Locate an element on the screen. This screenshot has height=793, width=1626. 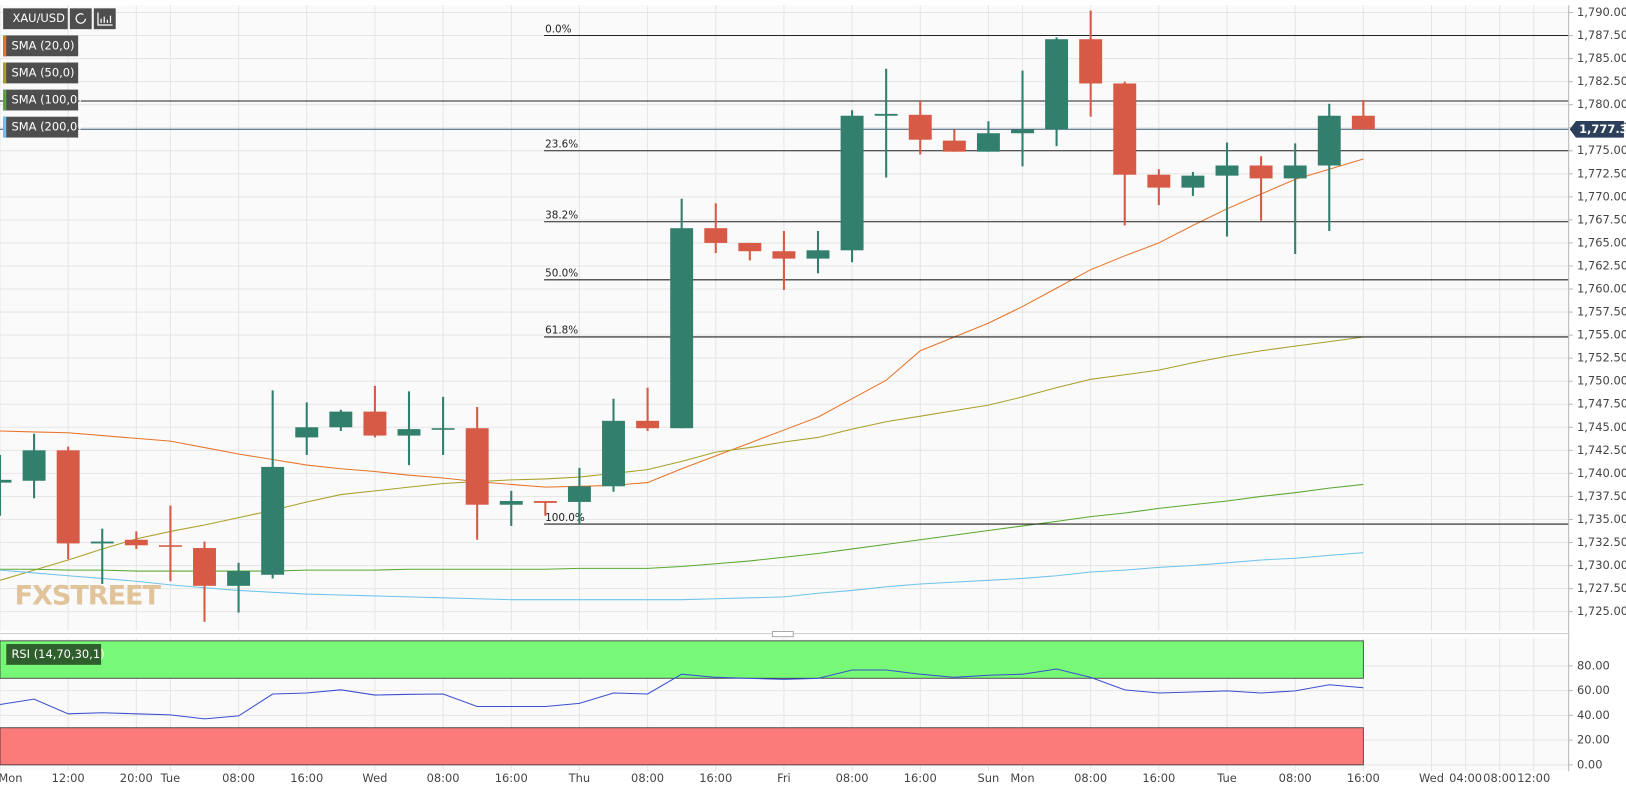
x-tick-label: Sun is located at coordinates (989, 778).